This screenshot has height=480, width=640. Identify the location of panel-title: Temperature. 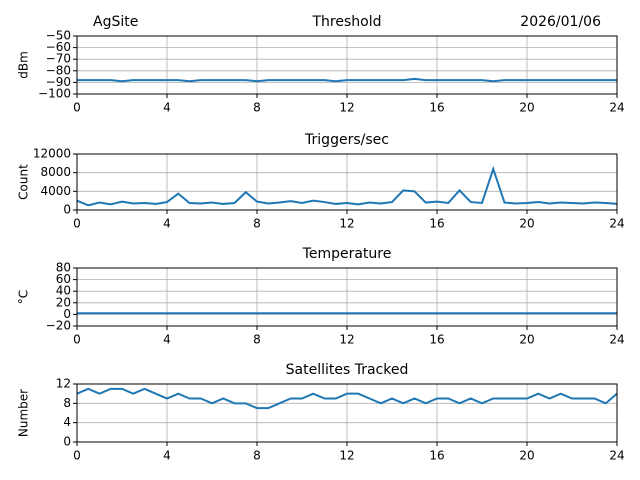
(347, 254).